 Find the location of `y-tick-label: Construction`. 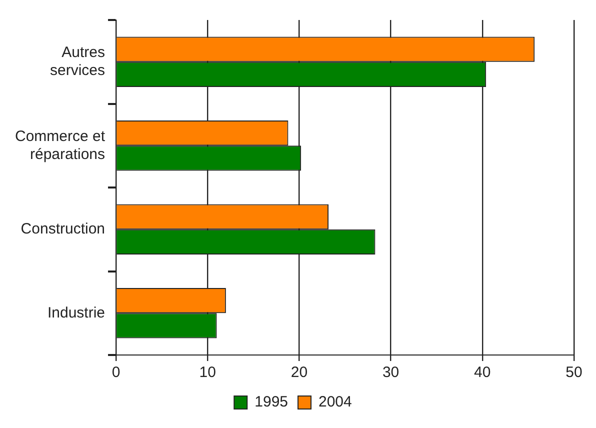

y-tick-label: Construction is located at coordinates (63, 229).